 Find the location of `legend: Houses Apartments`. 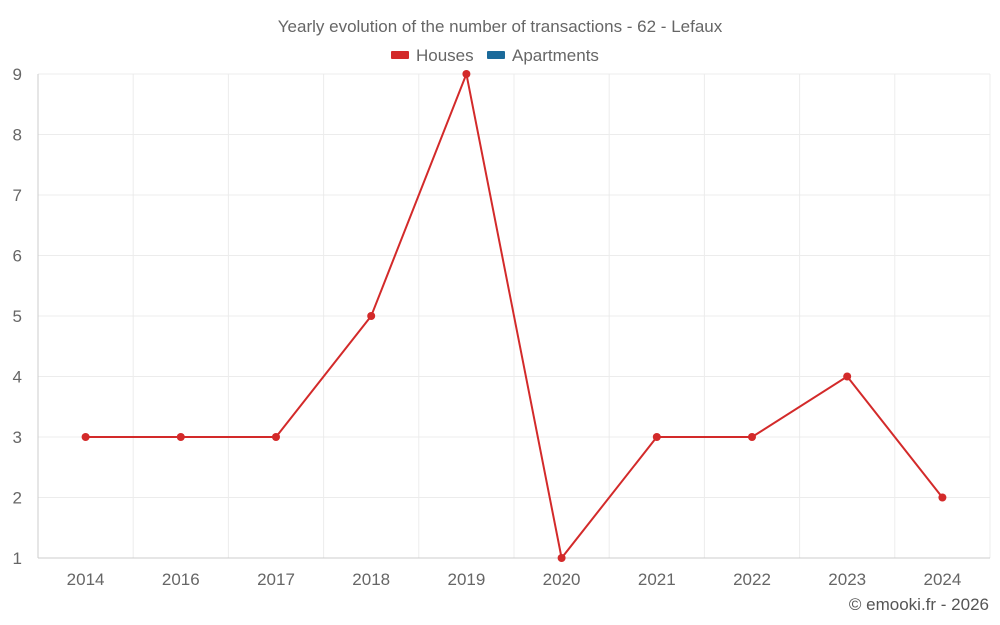

legend: Houses Apartments is located at coordinates (495, 55).